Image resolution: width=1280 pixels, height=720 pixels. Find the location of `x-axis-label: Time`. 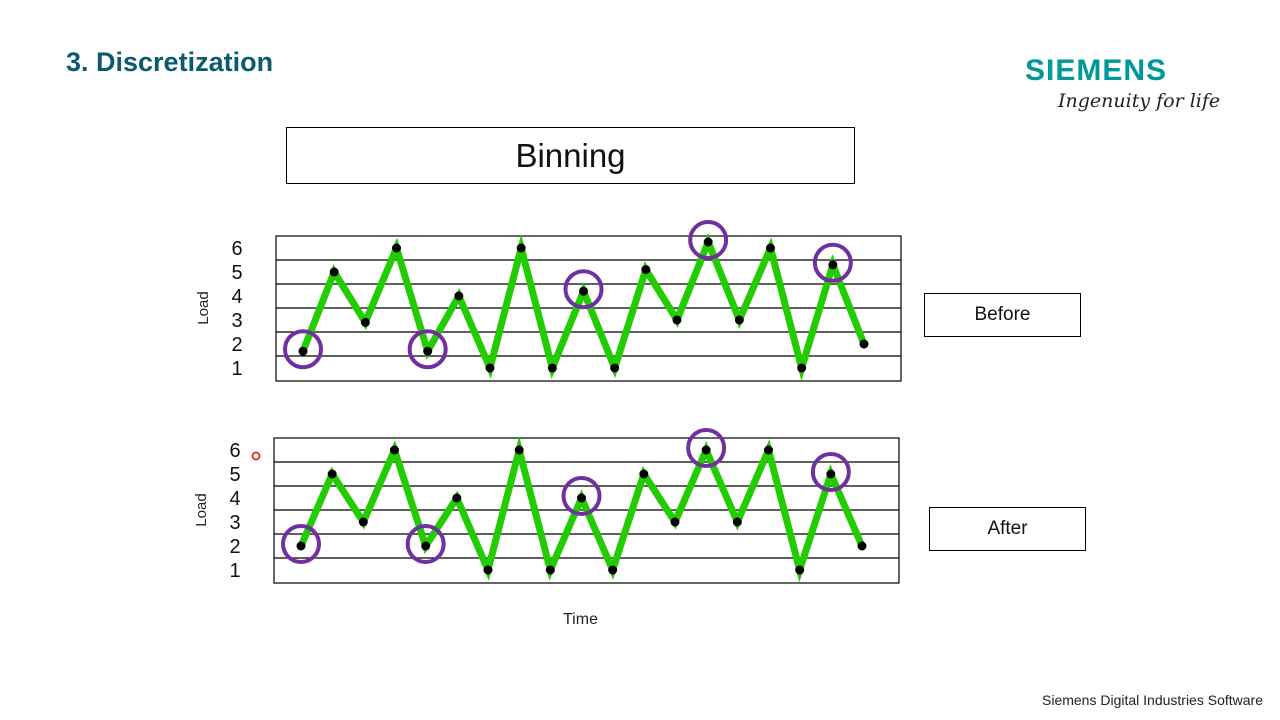

x-axis-label: Time is located at coordinates (580, 619).